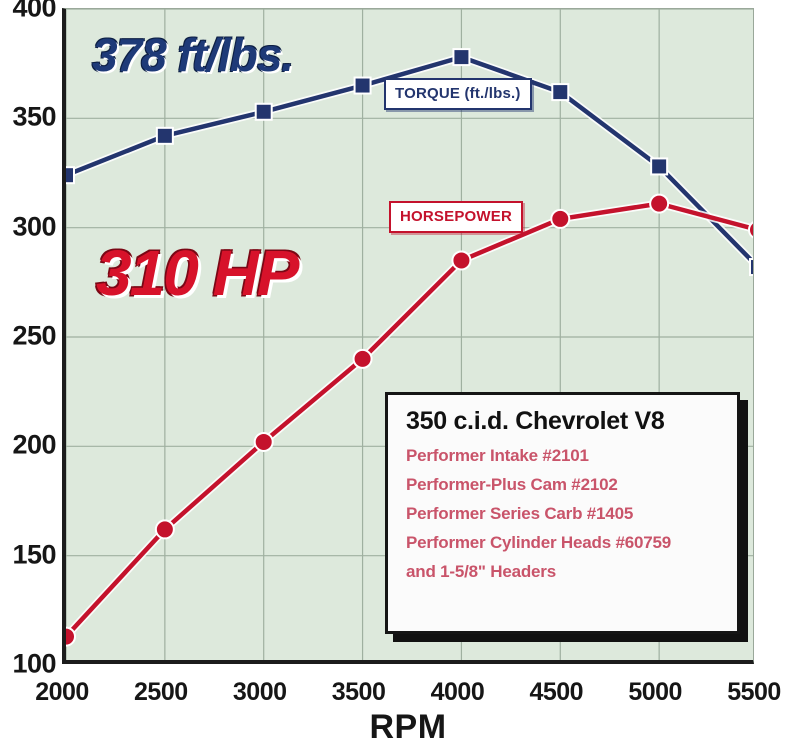 The image size is (800, 755). Describe the element at coordinates (34, 554) in the screenshot. I see `y-axis-tick: 150` at that location.